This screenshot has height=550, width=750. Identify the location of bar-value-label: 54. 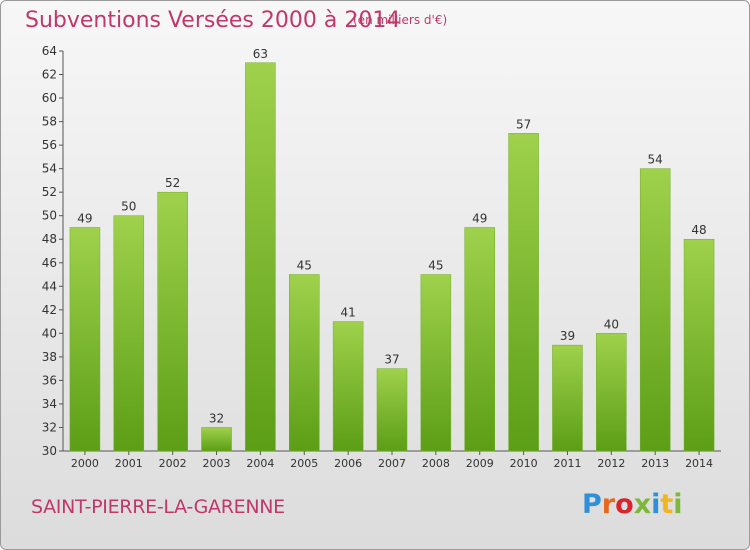
(655, 160).